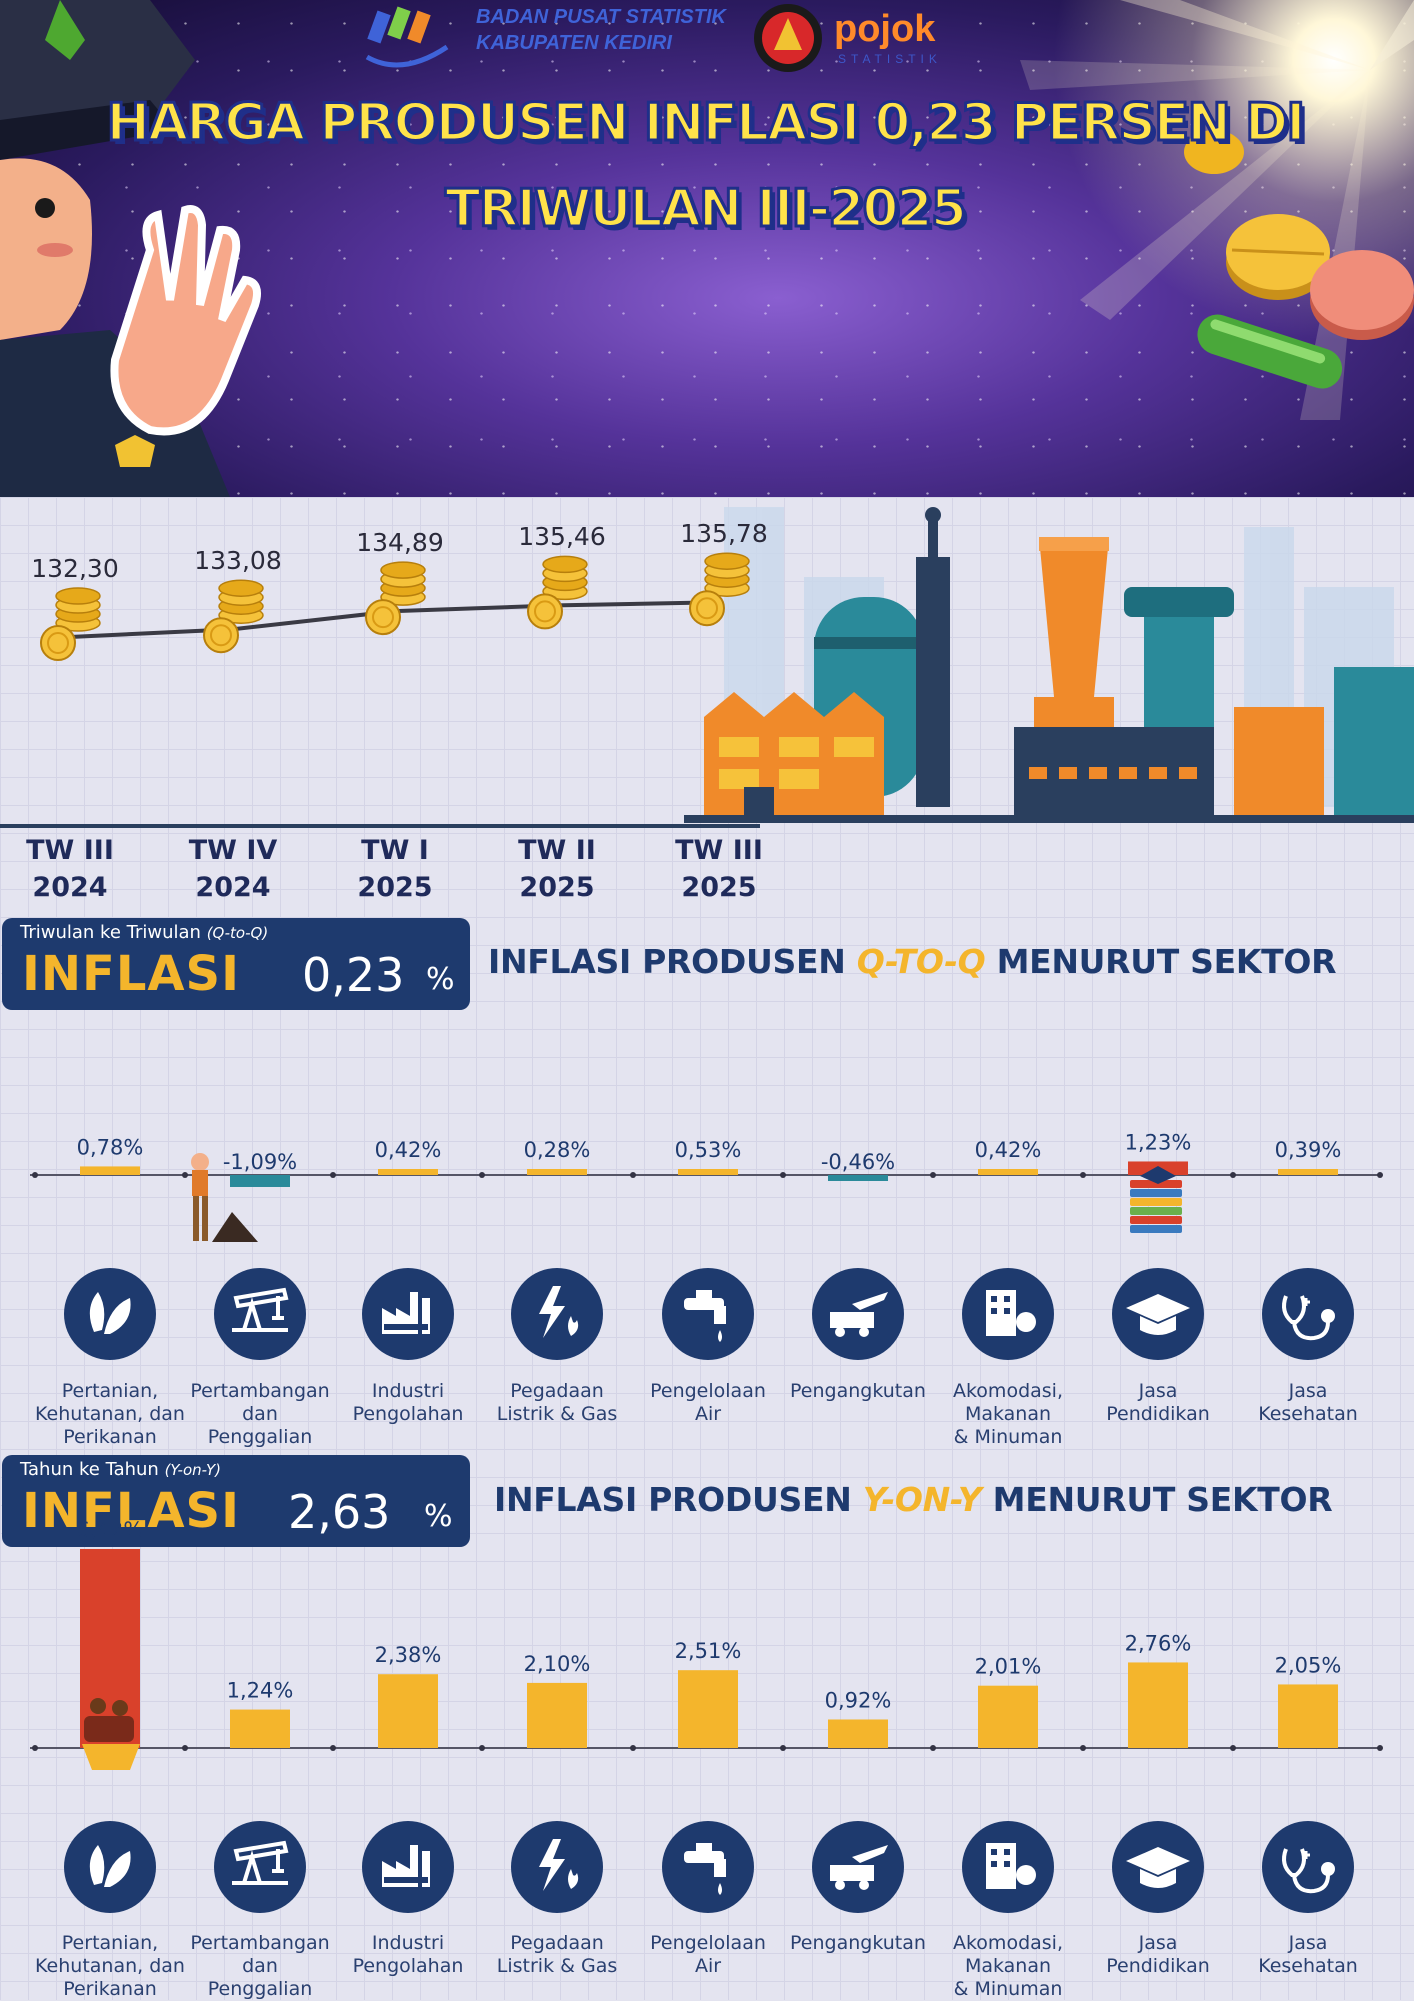  Describe the element at coordinates (1158, 1142) in the screenshot. I see `qtoq-data-label: 1,23%` at that location.